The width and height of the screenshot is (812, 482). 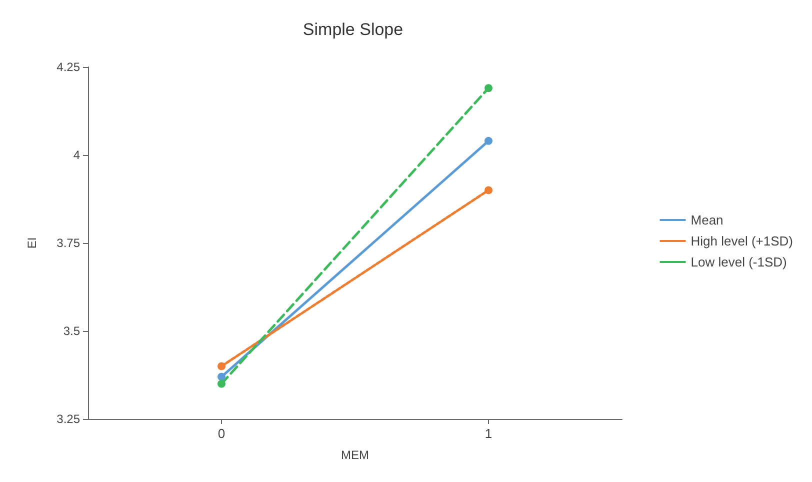 I want to click on legend-label: Low level (-1SD), so click(x=738, y=262).